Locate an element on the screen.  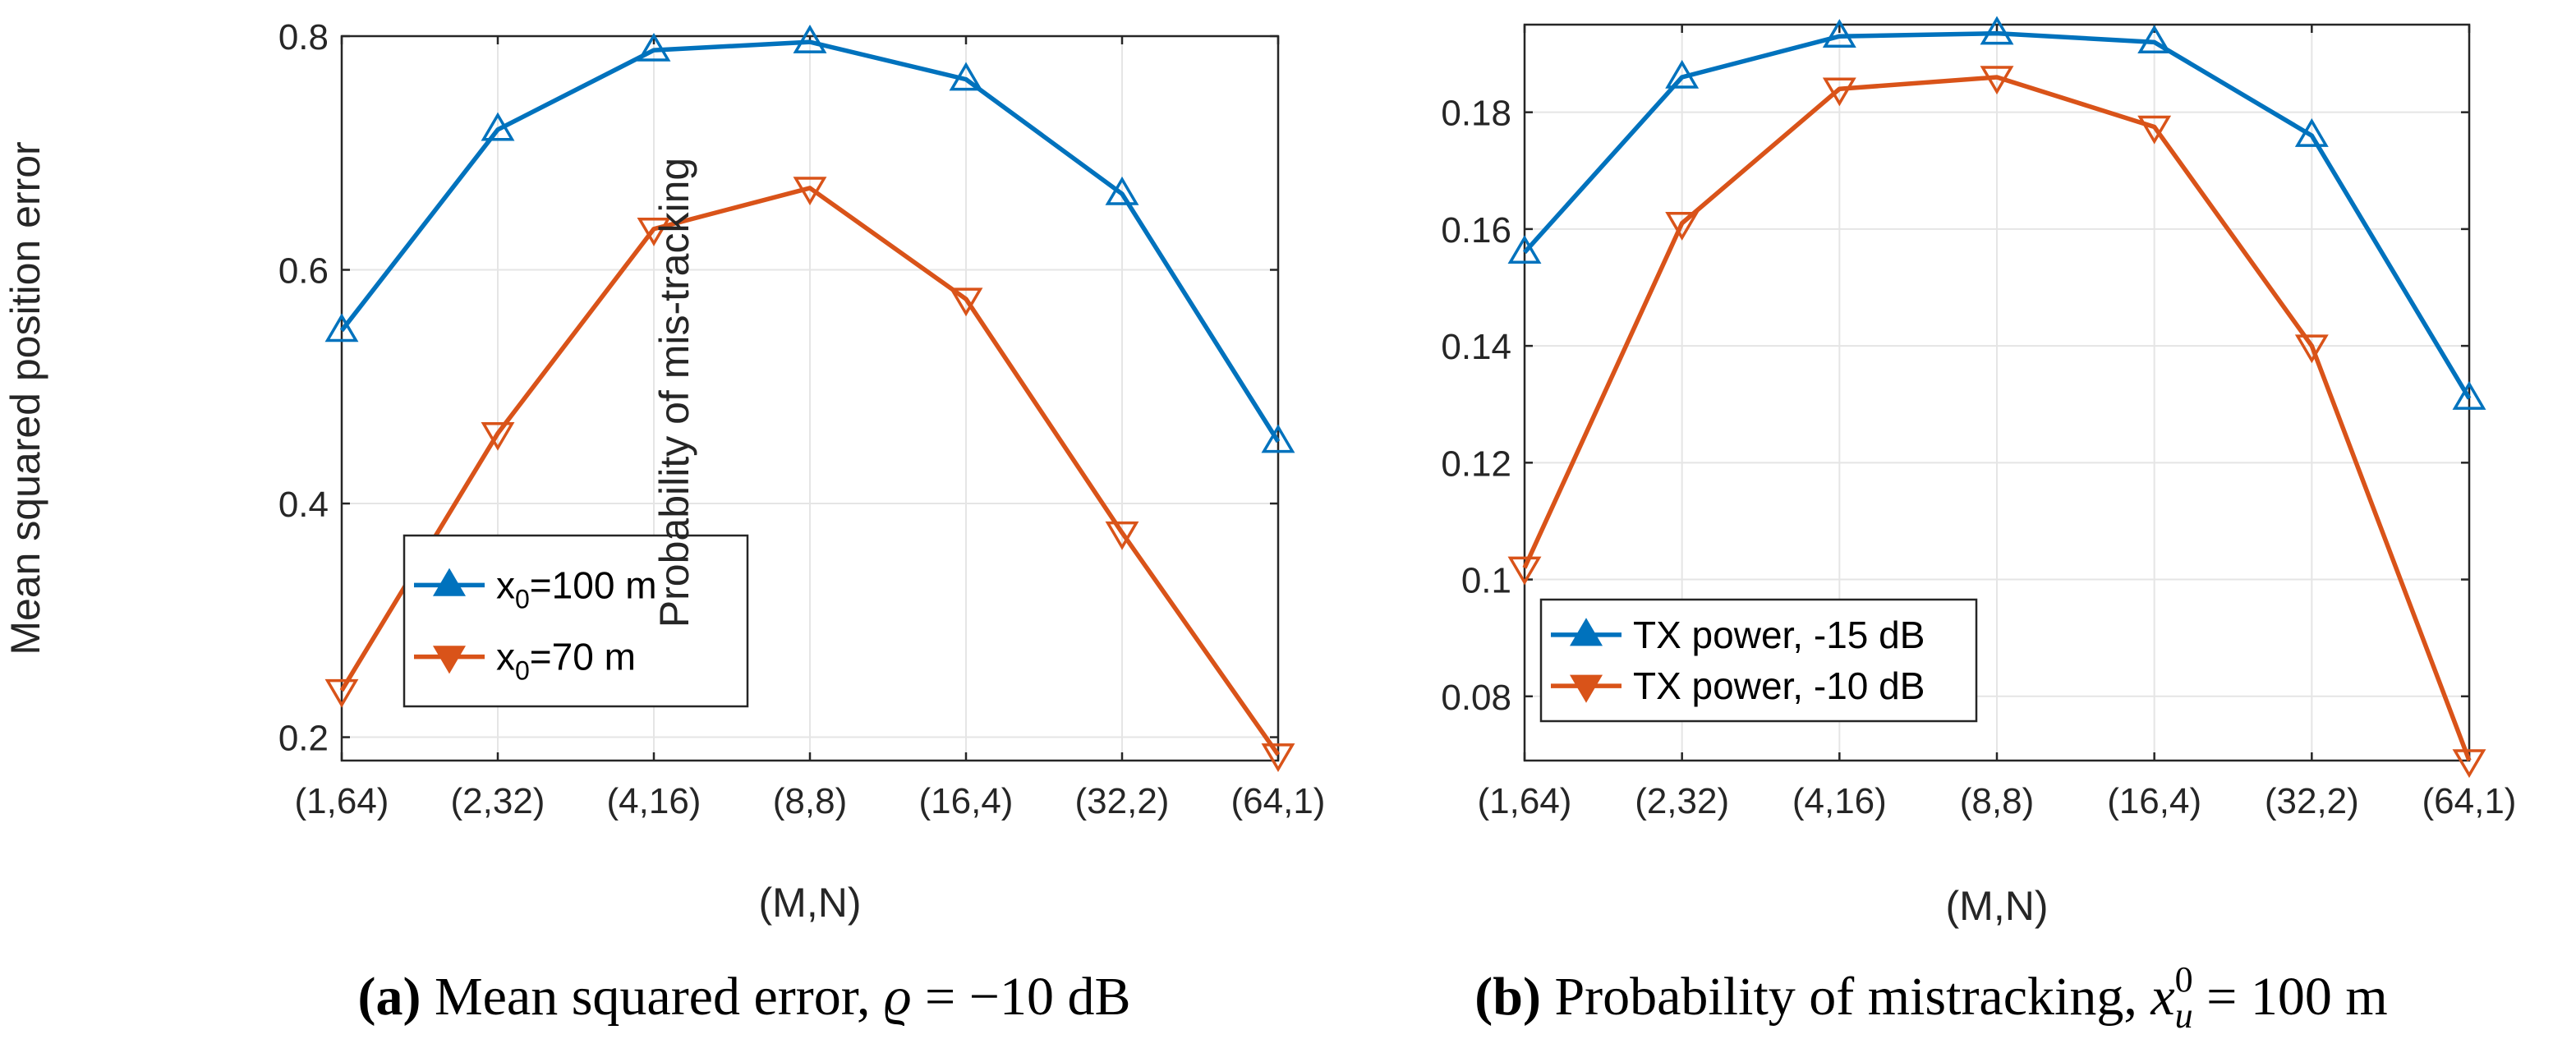
legend-entry-2: x0=70 m is located at coordinates (566, 661).